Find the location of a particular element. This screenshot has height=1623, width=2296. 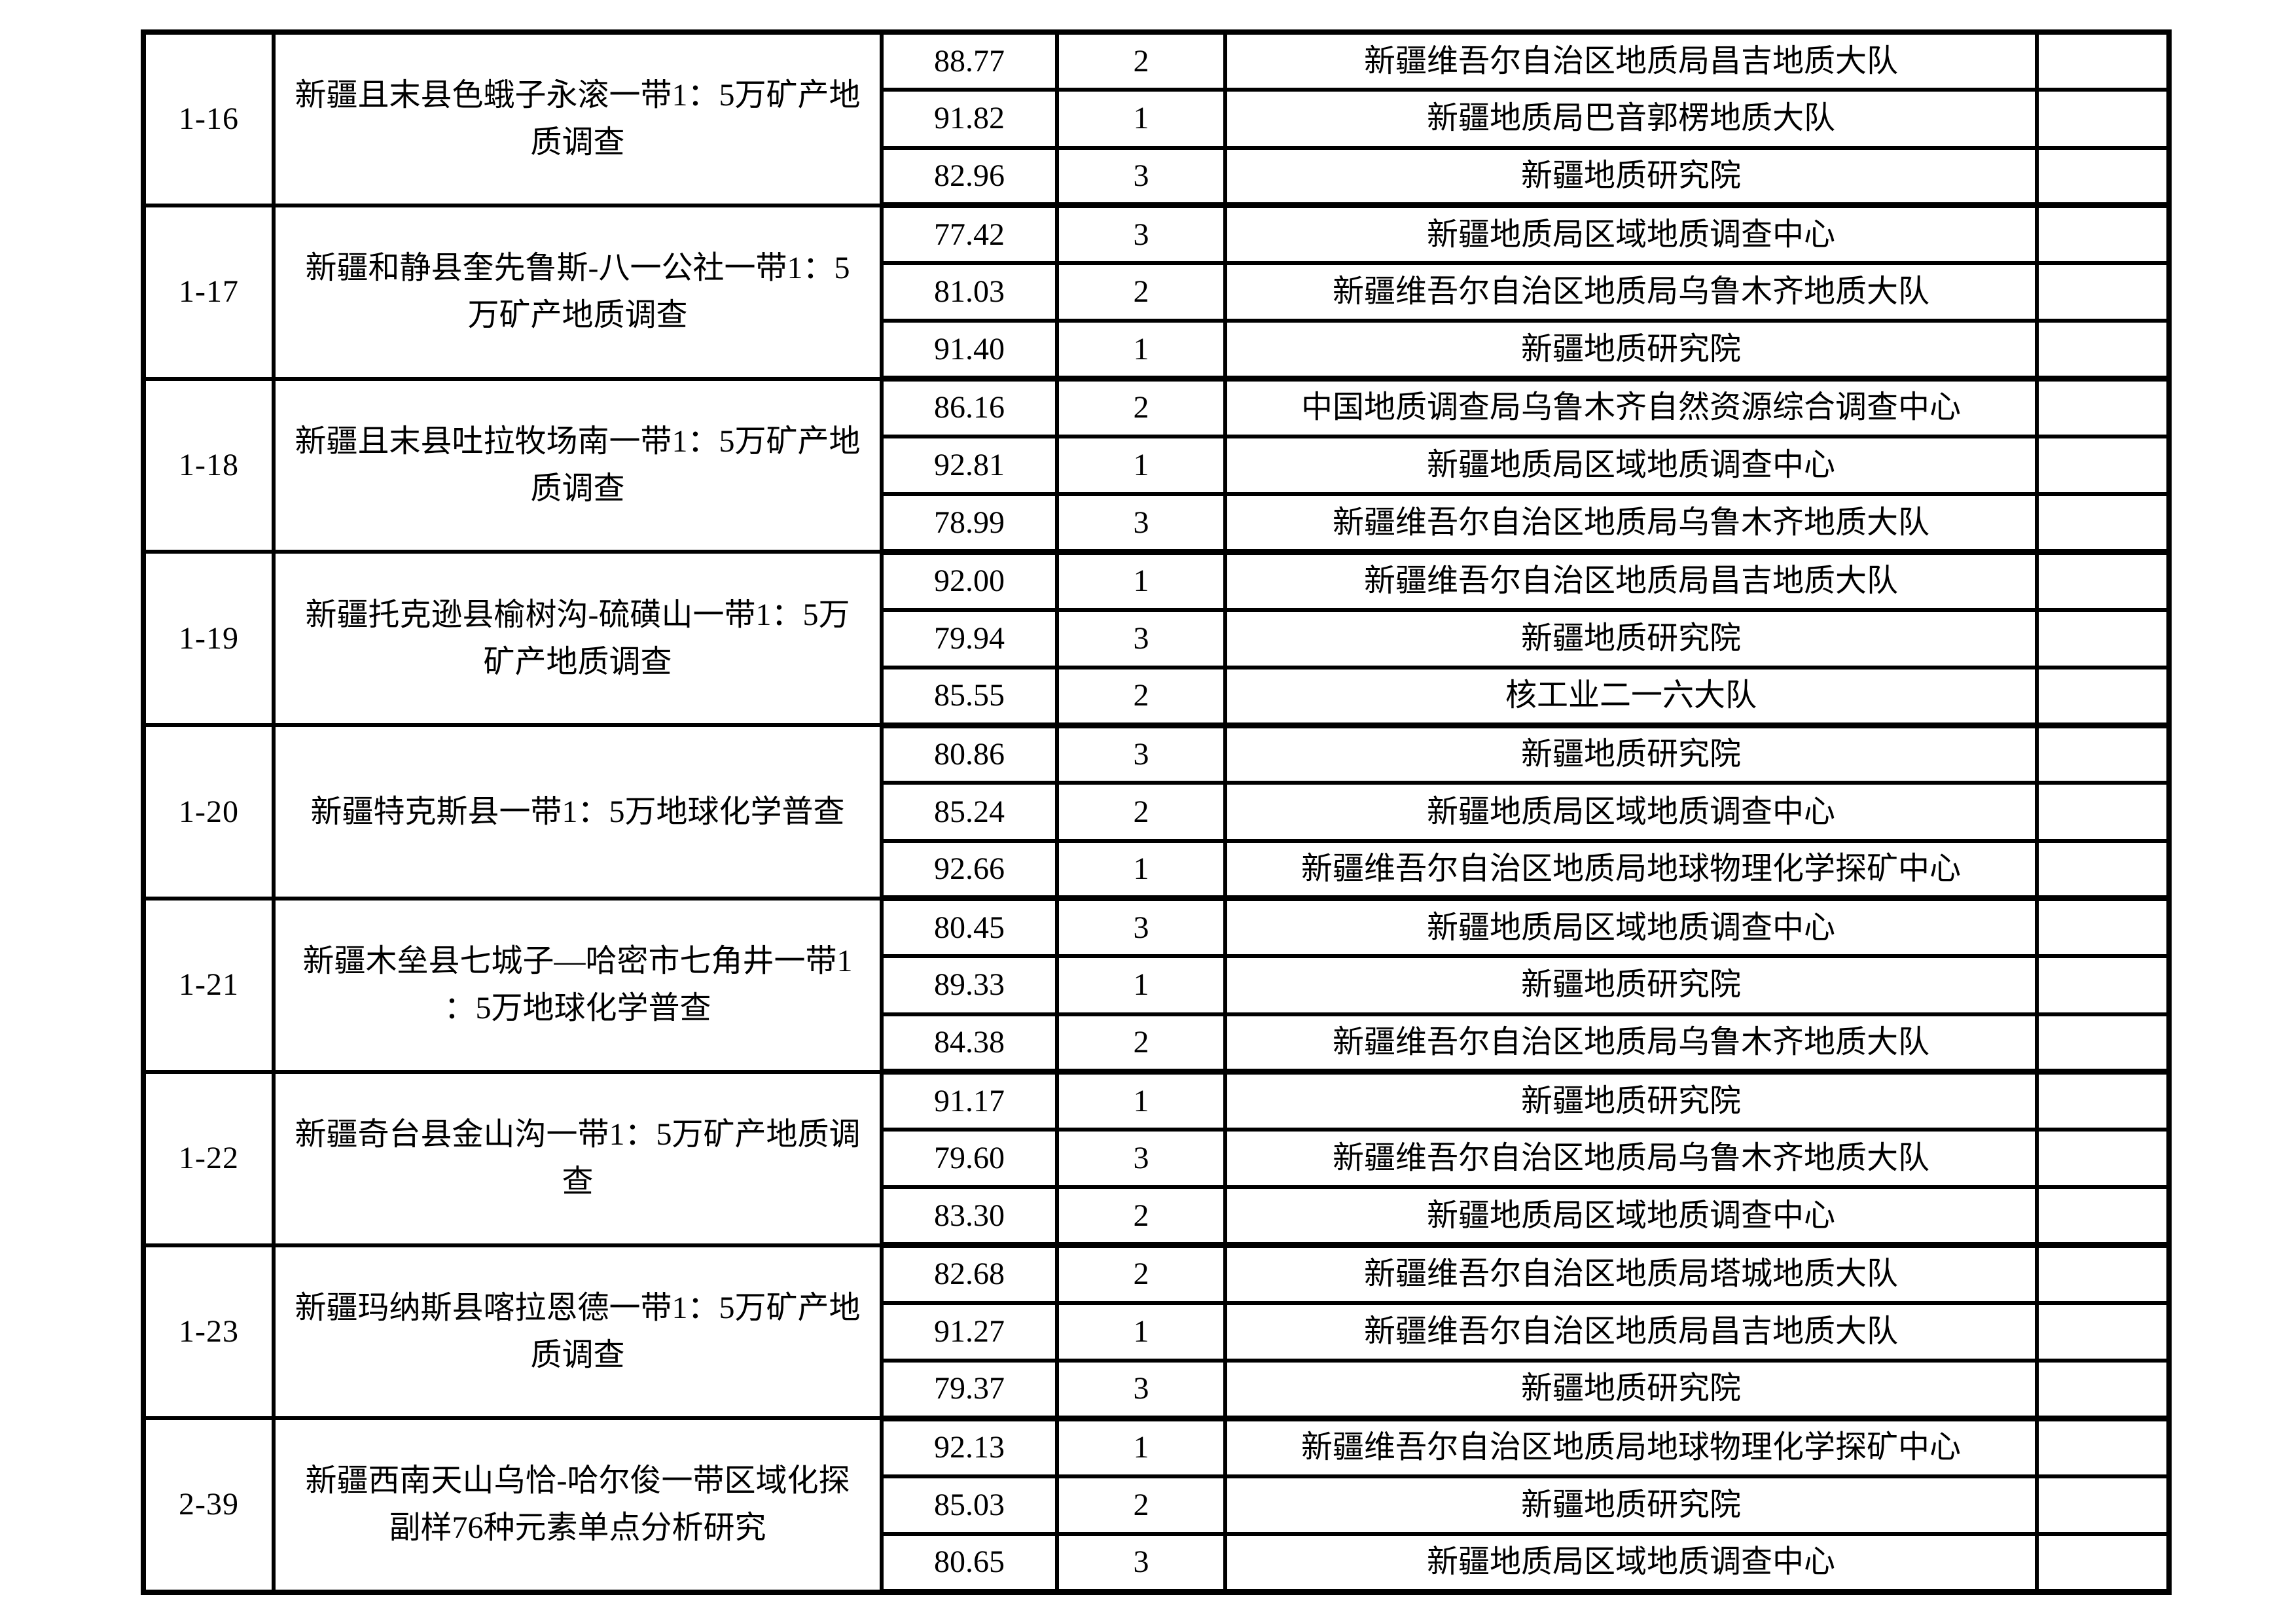

score-cell: 86.16 is located at coordinates (969, 407).